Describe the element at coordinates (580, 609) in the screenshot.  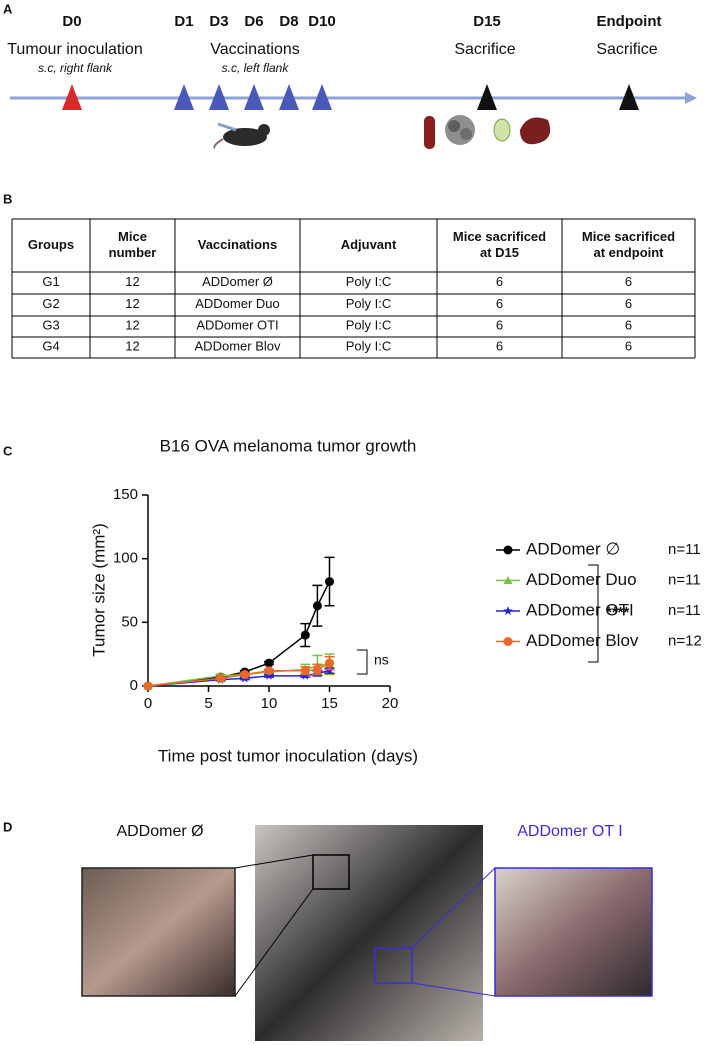
I see `legend-label: ADDomer OTI` at that location.